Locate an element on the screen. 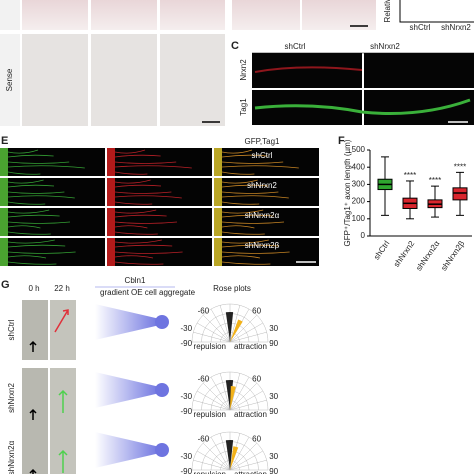 The height and width of the screenshot is (474, 474). cue-label: OE cell aggregate is located at coordinates (163, 292).